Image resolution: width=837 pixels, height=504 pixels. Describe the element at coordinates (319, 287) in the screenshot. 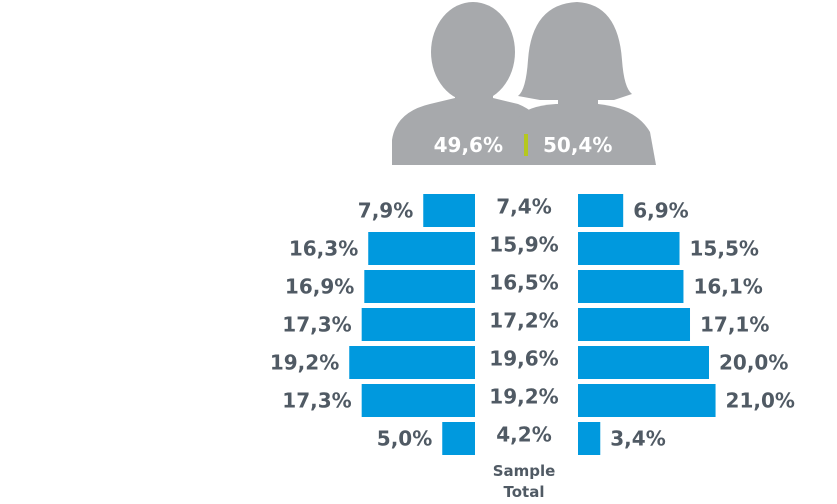

I see `male-value-label: 16,9%` at that location.